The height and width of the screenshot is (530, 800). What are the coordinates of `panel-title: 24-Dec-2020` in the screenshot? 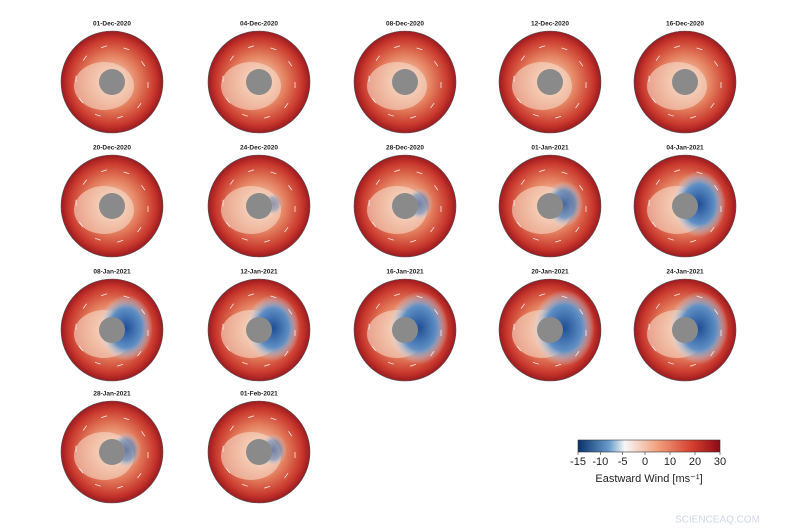 It's located at (259, 148).